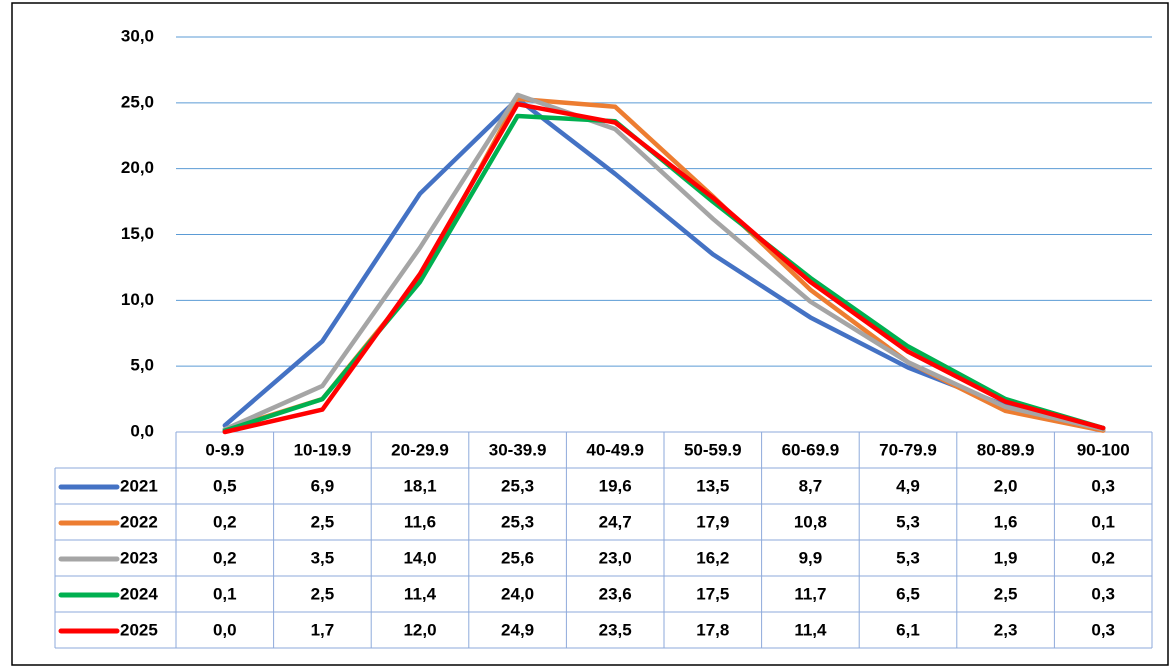  I want to click on y-tick-label: 30,0, so click(137, 35).